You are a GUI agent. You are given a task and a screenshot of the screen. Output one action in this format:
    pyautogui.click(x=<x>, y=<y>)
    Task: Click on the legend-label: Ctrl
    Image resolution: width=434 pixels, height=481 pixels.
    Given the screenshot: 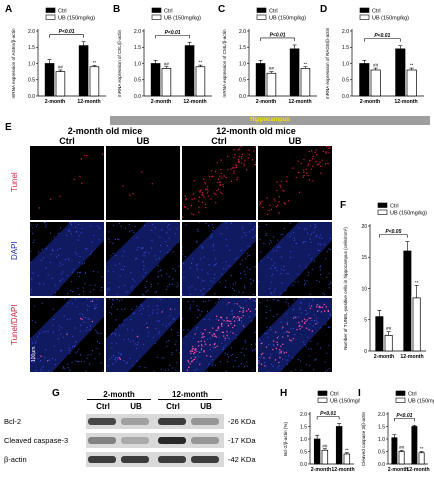 What is the action you would take?
    pyautogui.click(x=168, y=11)
    